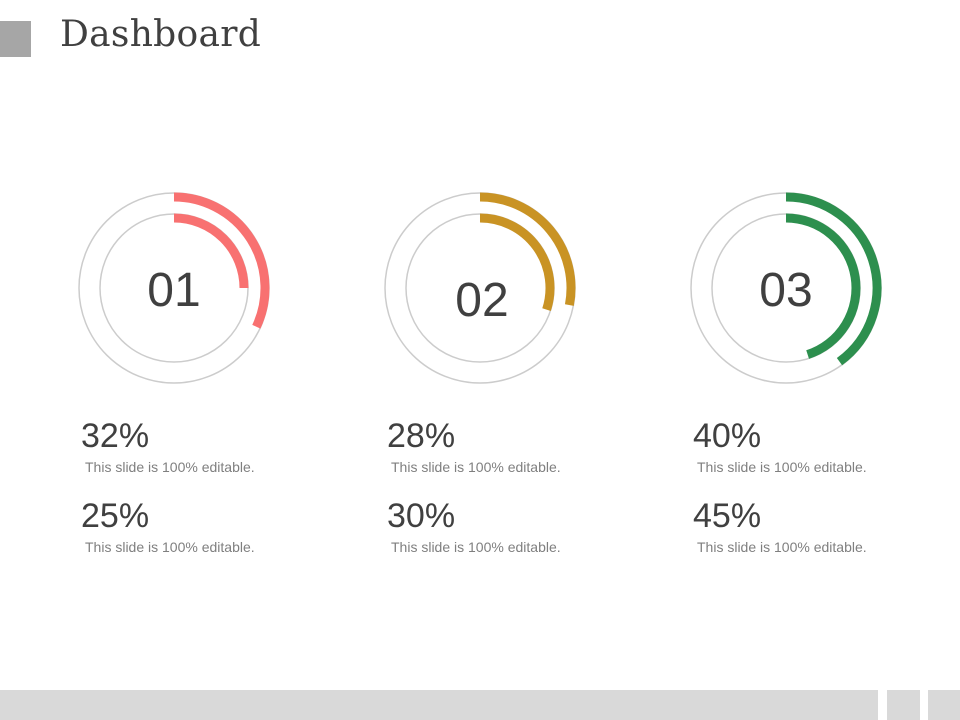 The height and width of the screenshot is (720, 960). What do you see at coordinates (439, 705) in the screenshot?
I see `footer-bar` at bounding box center [439, 705].